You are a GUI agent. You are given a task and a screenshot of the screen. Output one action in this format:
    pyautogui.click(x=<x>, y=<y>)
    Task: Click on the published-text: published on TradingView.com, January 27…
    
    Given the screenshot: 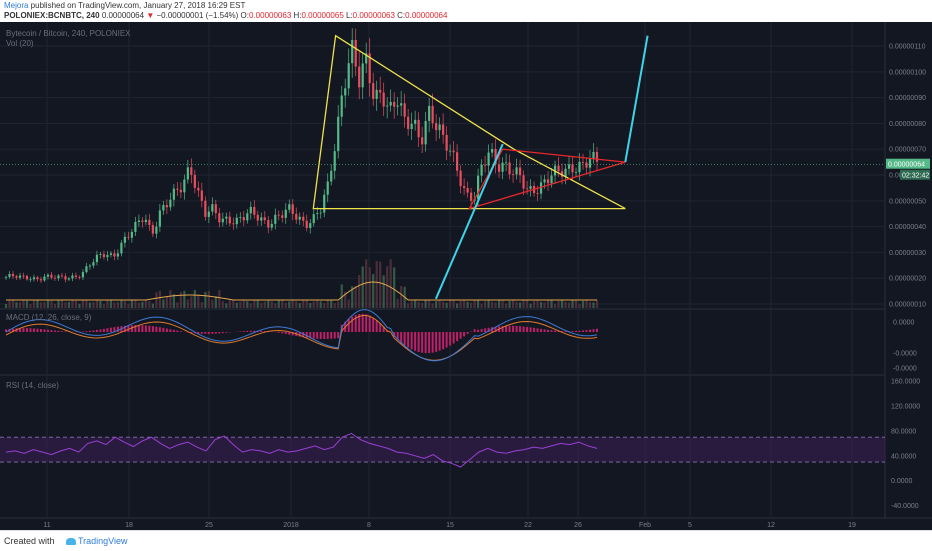 What is the action you would take?
    pyautogui.click(x=136, y=5)
    